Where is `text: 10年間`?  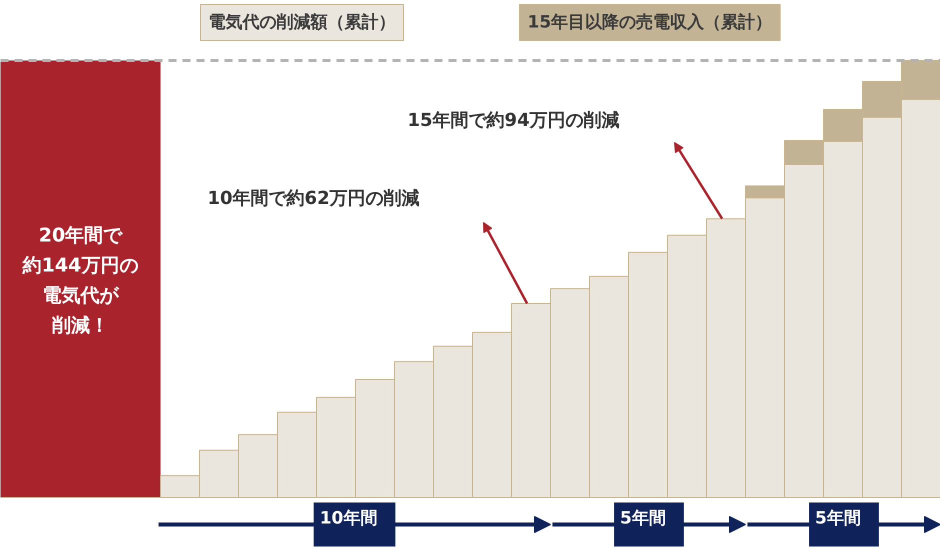 text: 10年間 is located at coordinates (349, 518).